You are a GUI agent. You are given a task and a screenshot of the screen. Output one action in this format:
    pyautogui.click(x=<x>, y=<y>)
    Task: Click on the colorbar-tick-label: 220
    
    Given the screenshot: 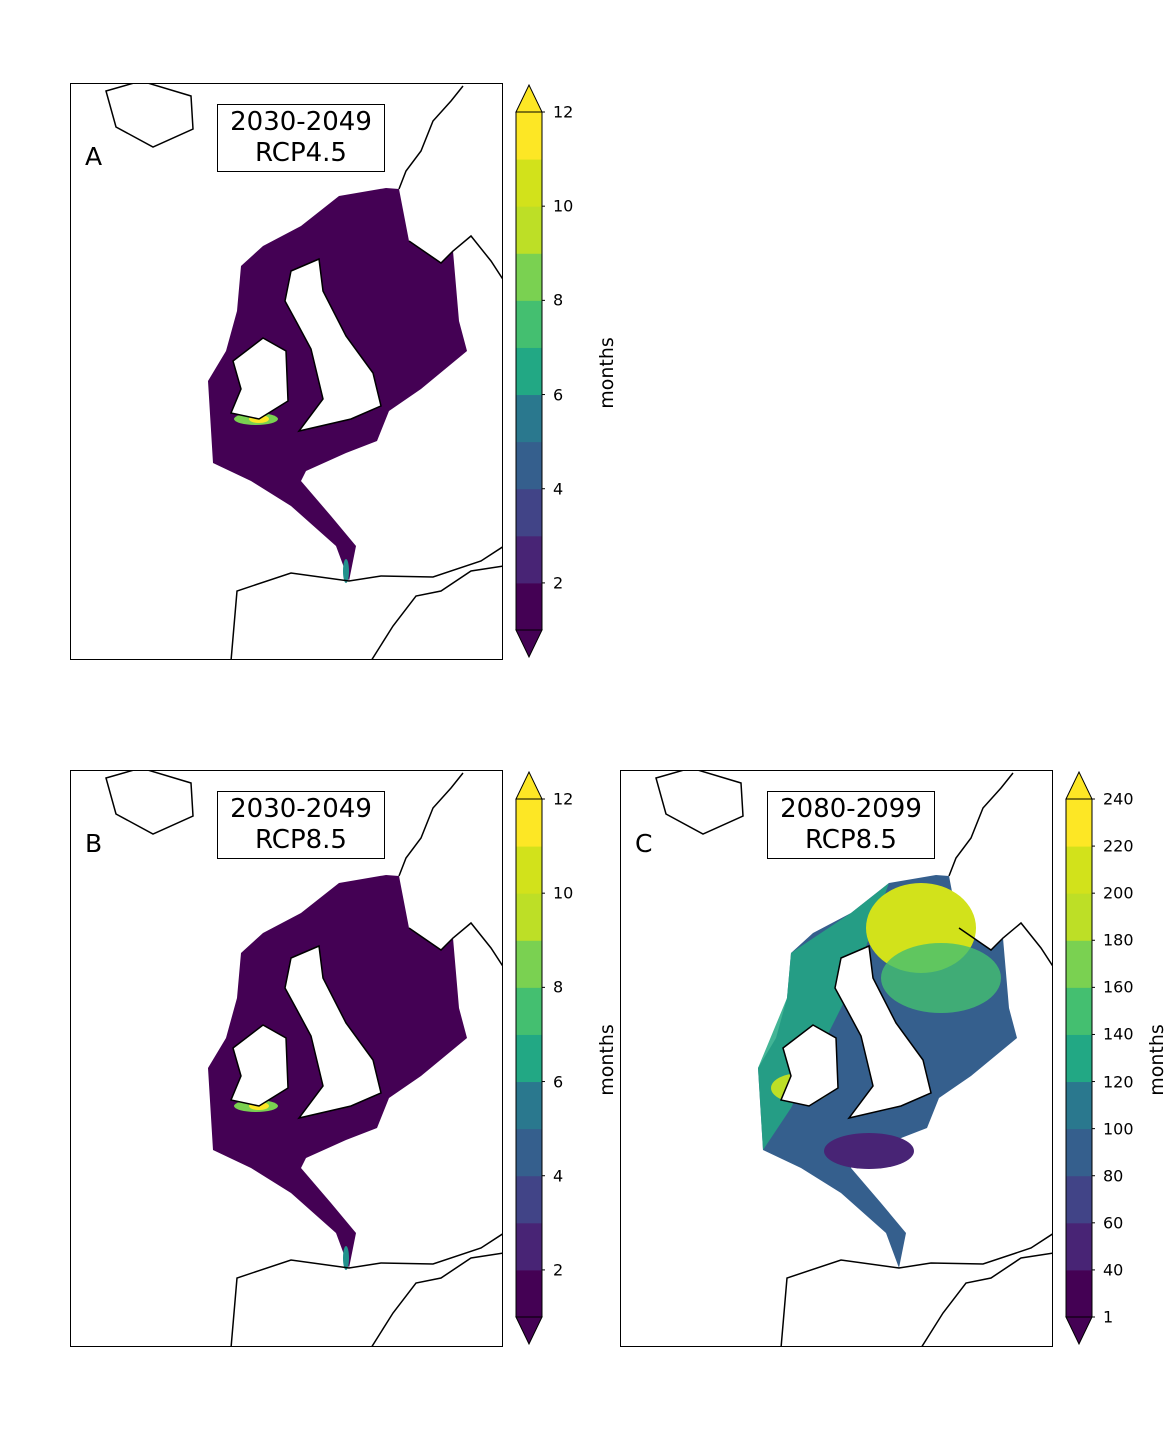 What is the action you would take?
    pyautogui.click(x=1118, y=846)
    